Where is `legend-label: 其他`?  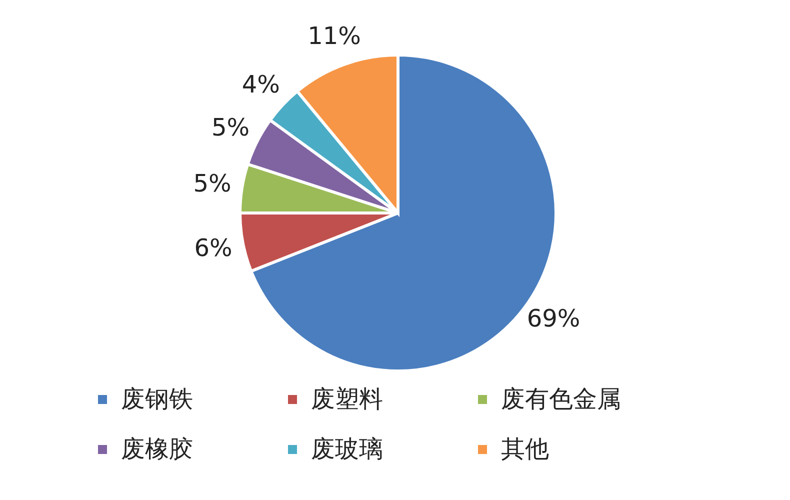
legend-label: 其他 is located at coordinates (525, 449).